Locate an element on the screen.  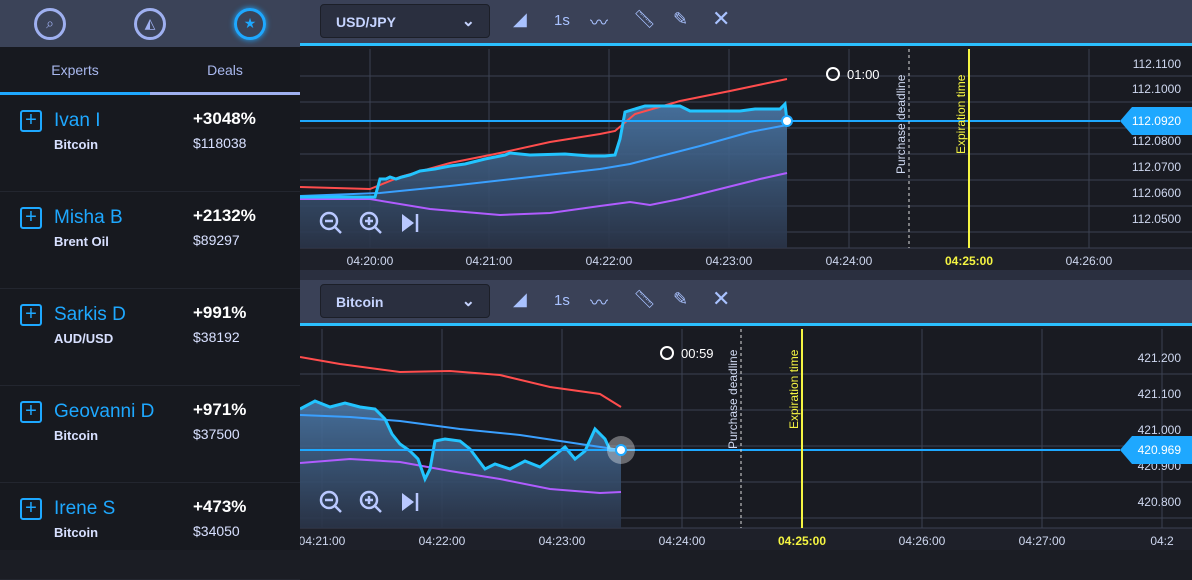
sidebar-tabs: Experts Deals is located at coordinates (150, 71).